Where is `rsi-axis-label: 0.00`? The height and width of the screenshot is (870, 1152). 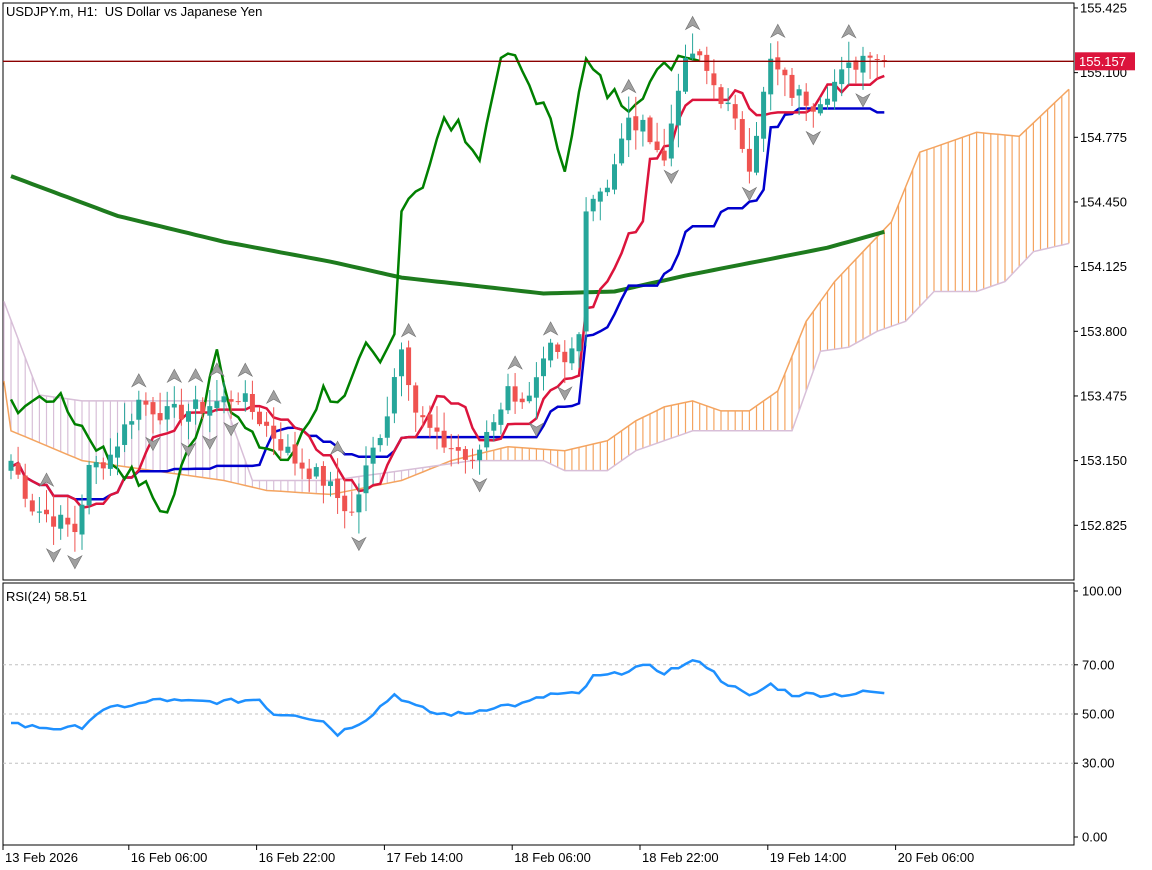
rsi-axis-label: 0.00 is located at coordinates (1094, 837).